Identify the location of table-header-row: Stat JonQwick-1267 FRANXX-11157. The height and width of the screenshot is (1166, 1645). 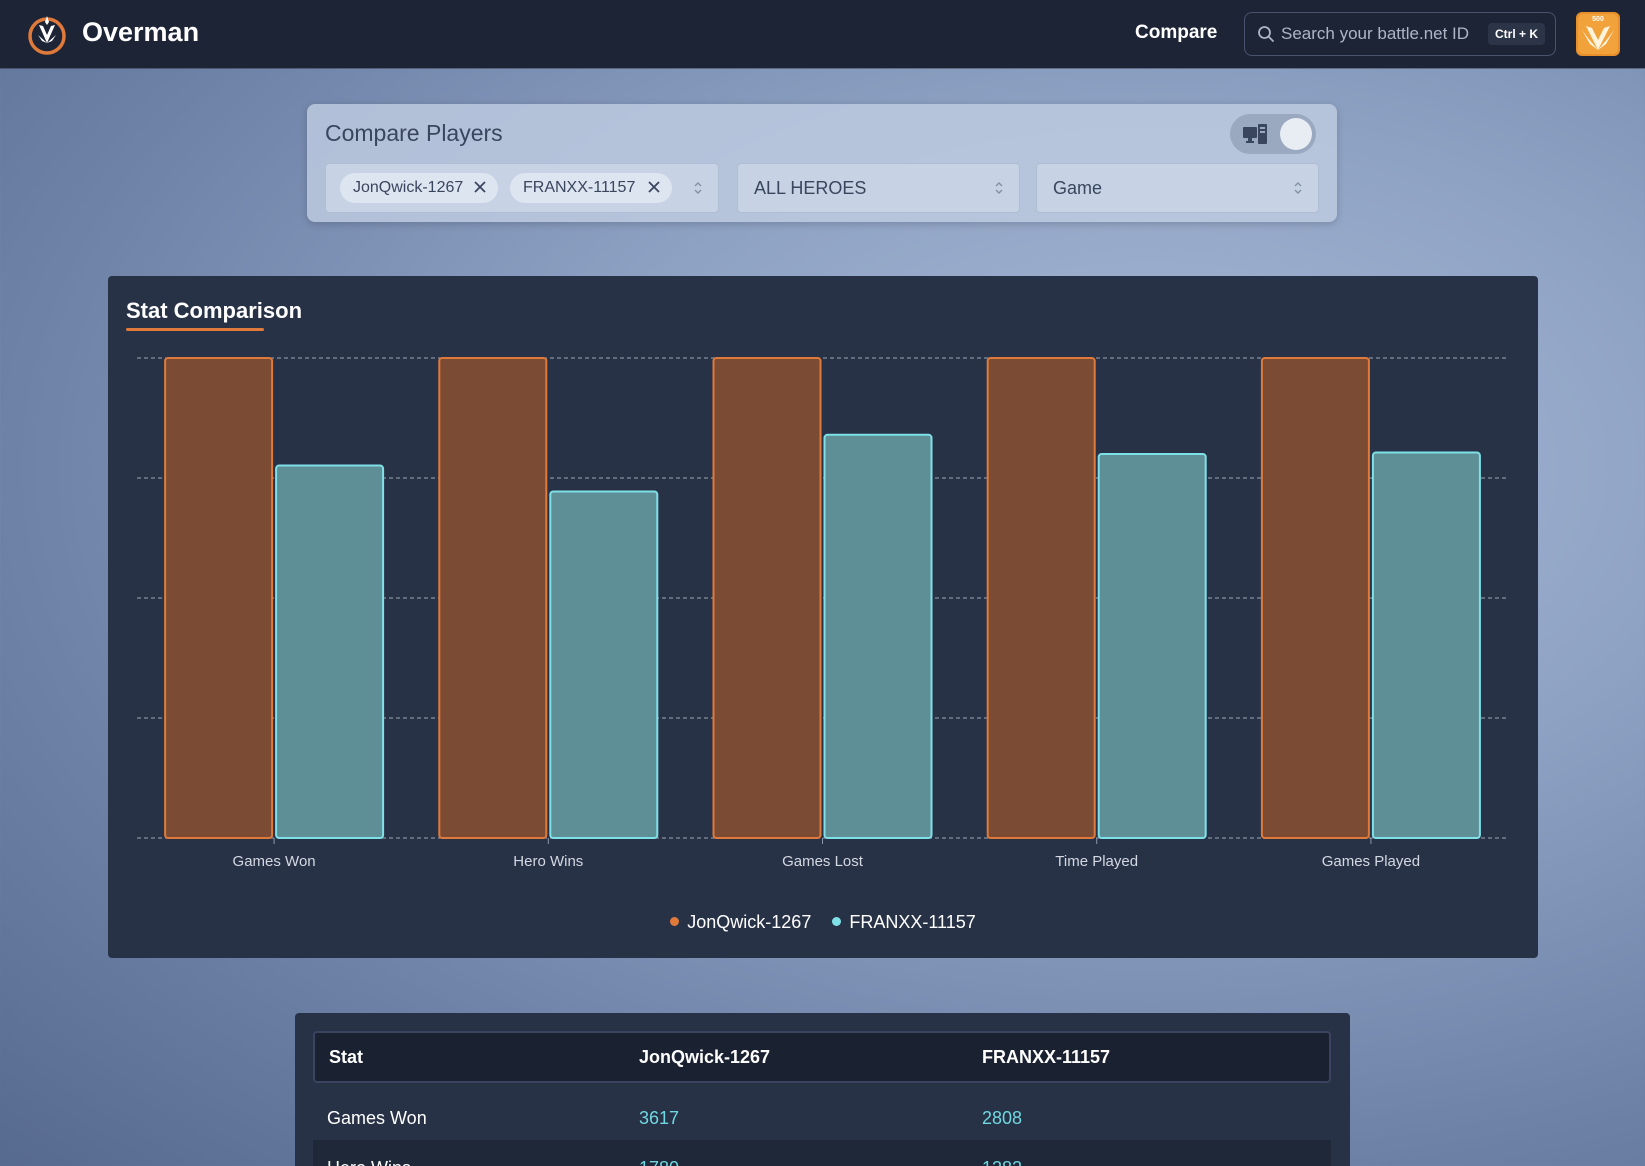
(822, 1057).